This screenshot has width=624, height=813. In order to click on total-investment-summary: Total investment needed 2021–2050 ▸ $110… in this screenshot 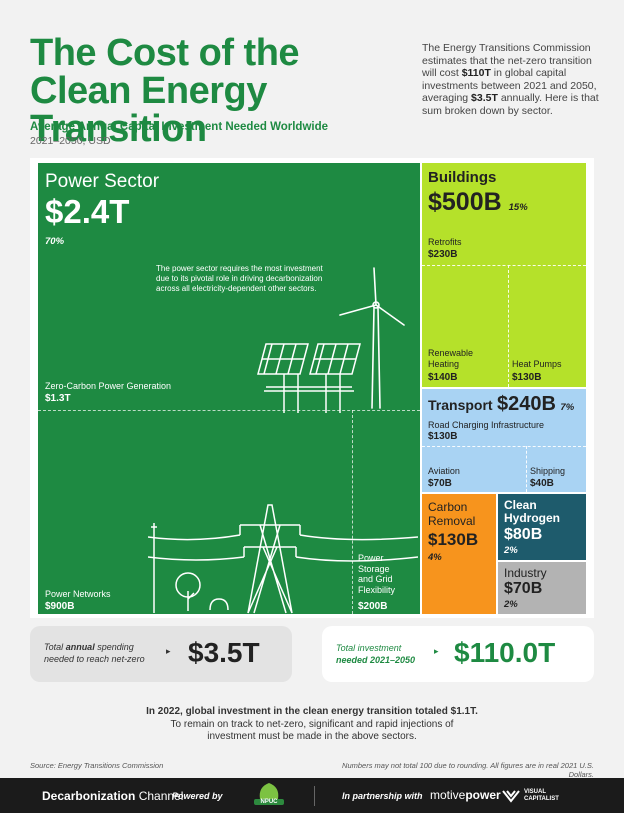, I will do `click(458, 654)`.